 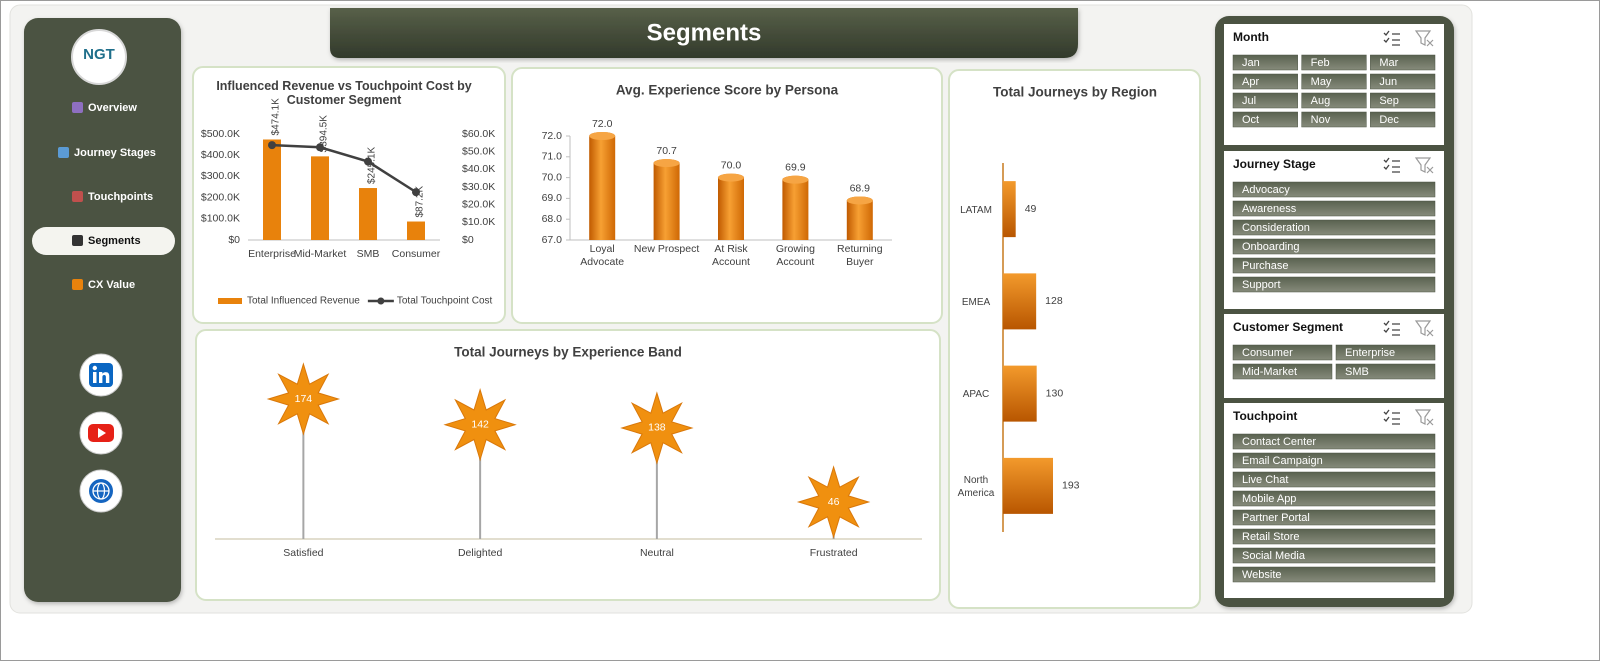 I want to click on slicer-button-label: Mid-Market, so click(x=1269, y=372).